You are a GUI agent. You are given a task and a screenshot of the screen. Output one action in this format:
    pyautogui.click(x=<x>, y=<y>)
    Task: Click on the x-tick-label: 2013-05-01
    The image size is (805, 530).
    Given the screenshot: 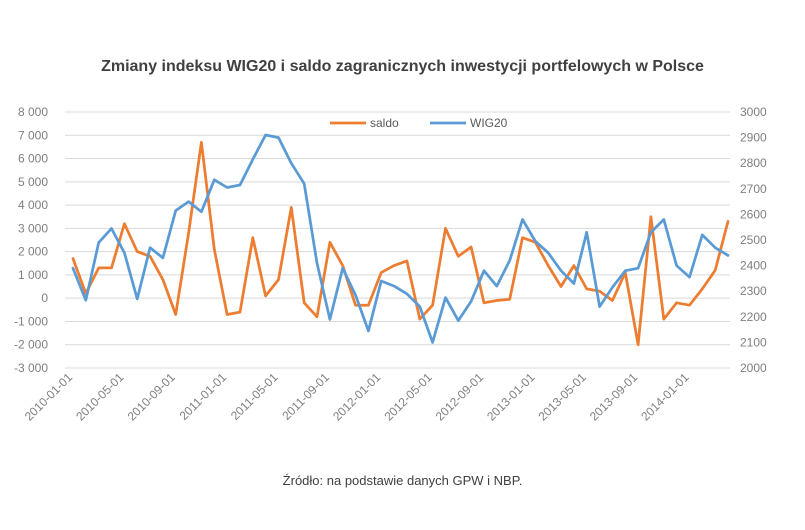 What is the action you would take?
    pyautogui.click(x=563, y=397)
    